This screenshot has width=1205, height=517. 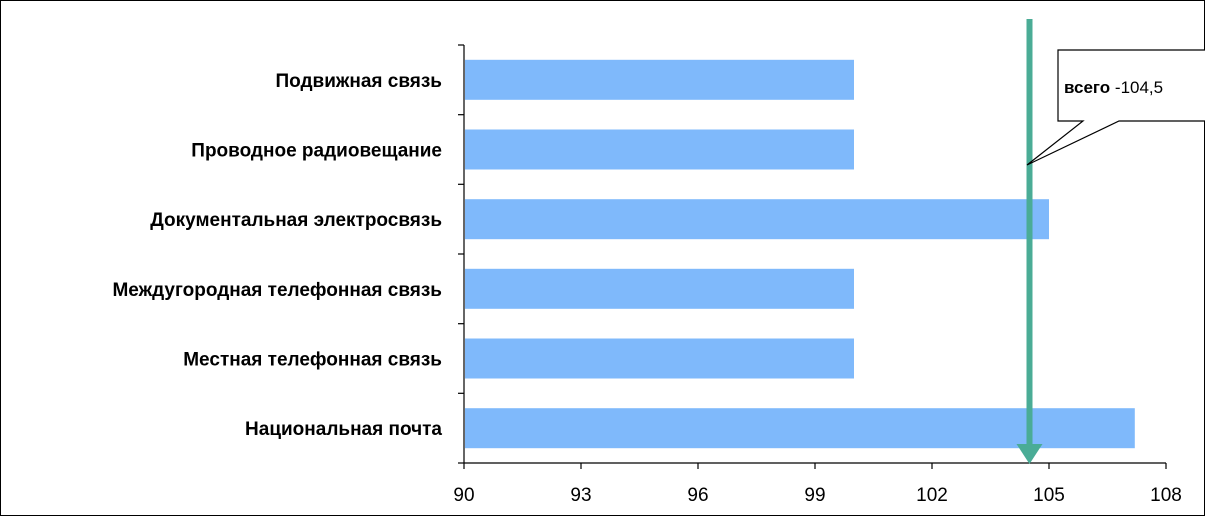 I want to click on category-label: Подвижная связь, so click(x=358, y=81).